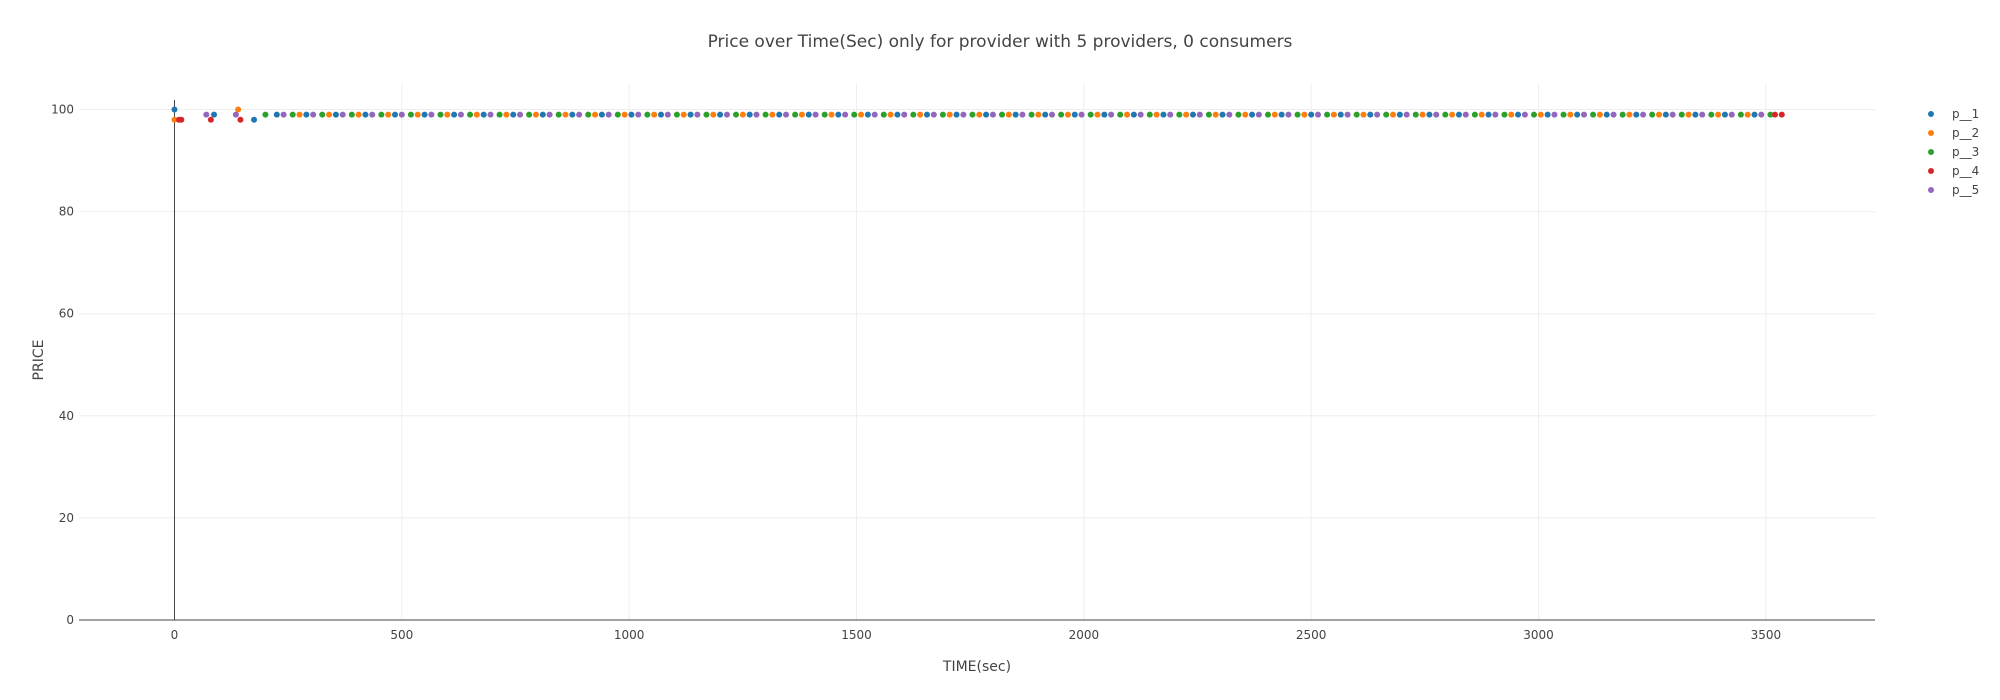 This screenshot has width=2000, height=700. What do you see at coordinates (1966, 113) in the screenshot?
I see `legend-label: p__1` at bounding box center [1966, 113].